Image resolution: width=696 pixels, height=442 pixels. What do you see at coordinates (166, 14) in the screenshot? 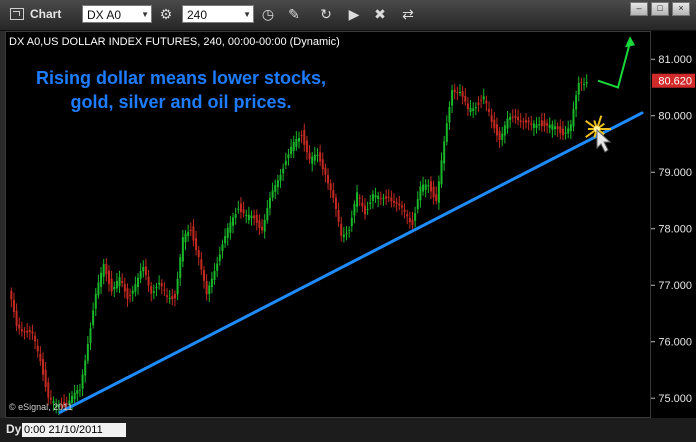
I see `gear-icon: ⚙` at bounding box center [166, 14].